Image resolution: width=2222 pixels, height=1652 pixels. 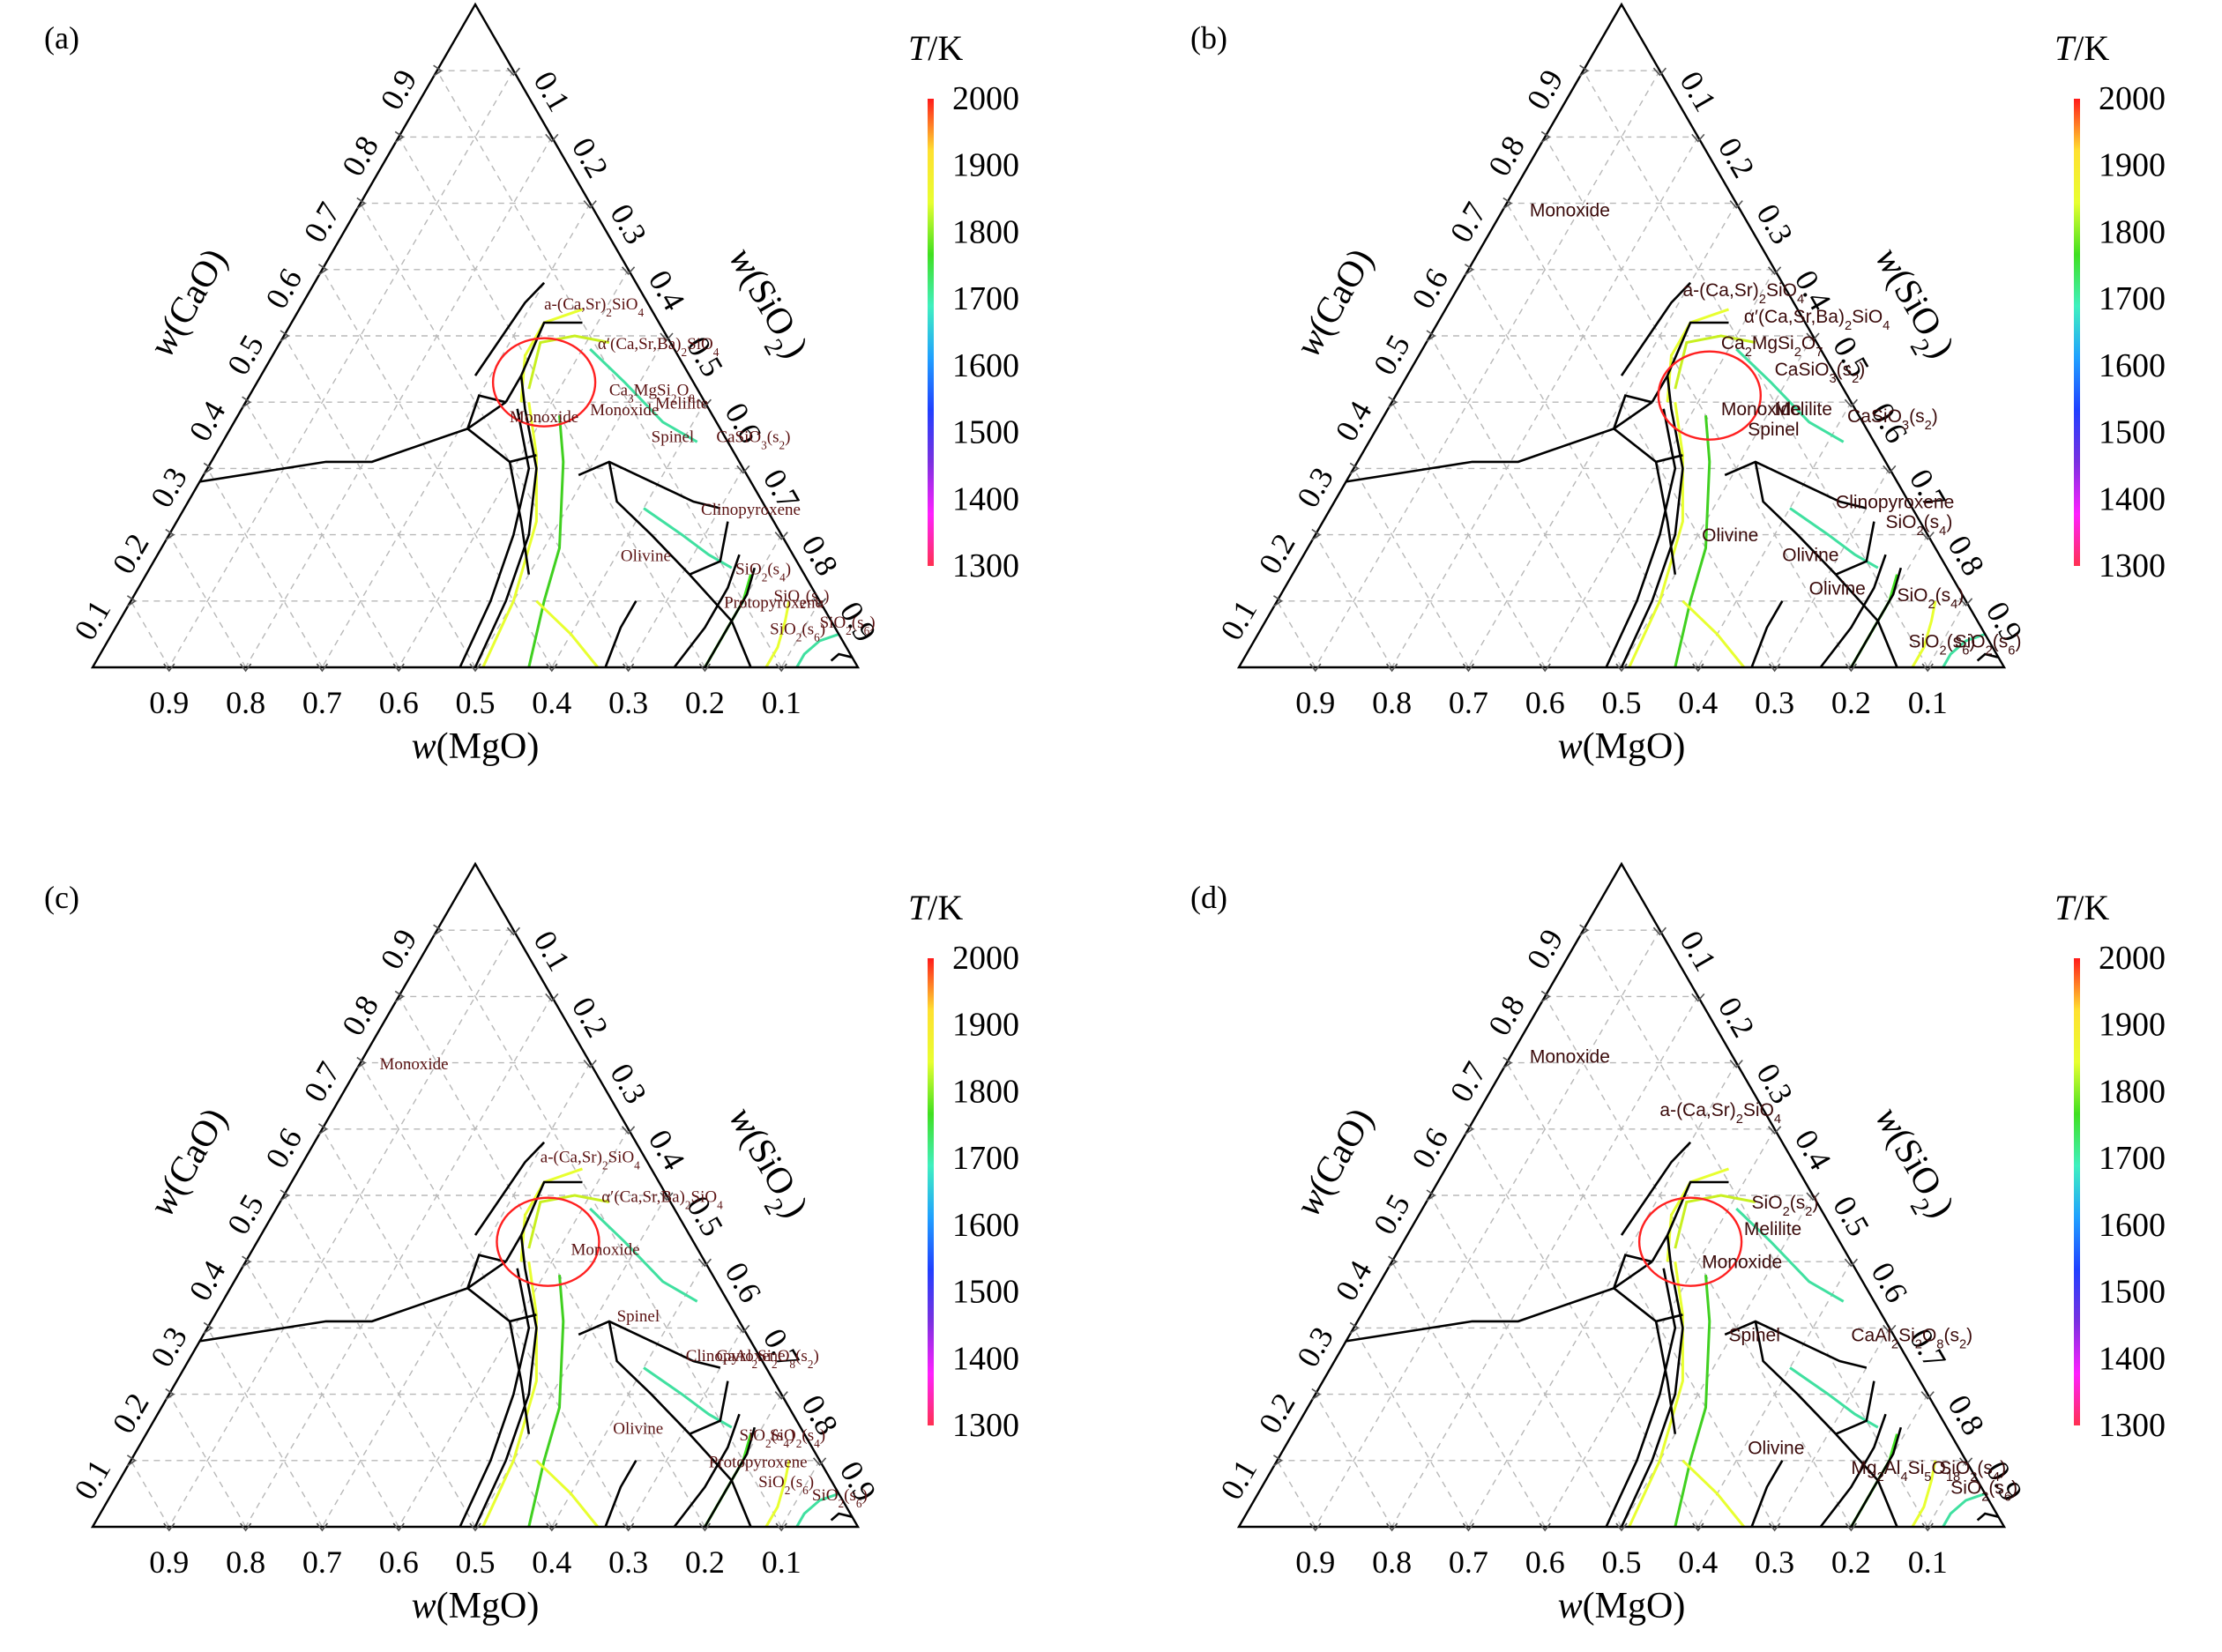 I want to click on bottom-tick-label: 0.6, so click(x=399, y=1562).